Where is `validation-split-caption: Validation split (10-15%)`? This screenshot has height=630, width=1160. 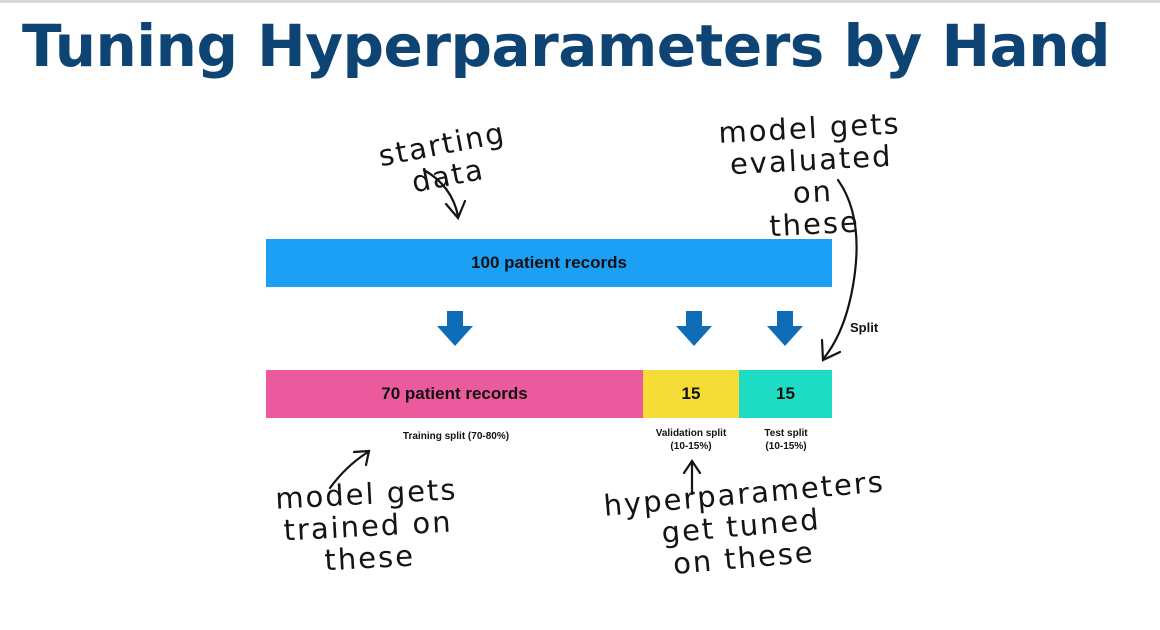 validation-split-caption: Validation split (10-15%) is located at coordinates (691, 440).